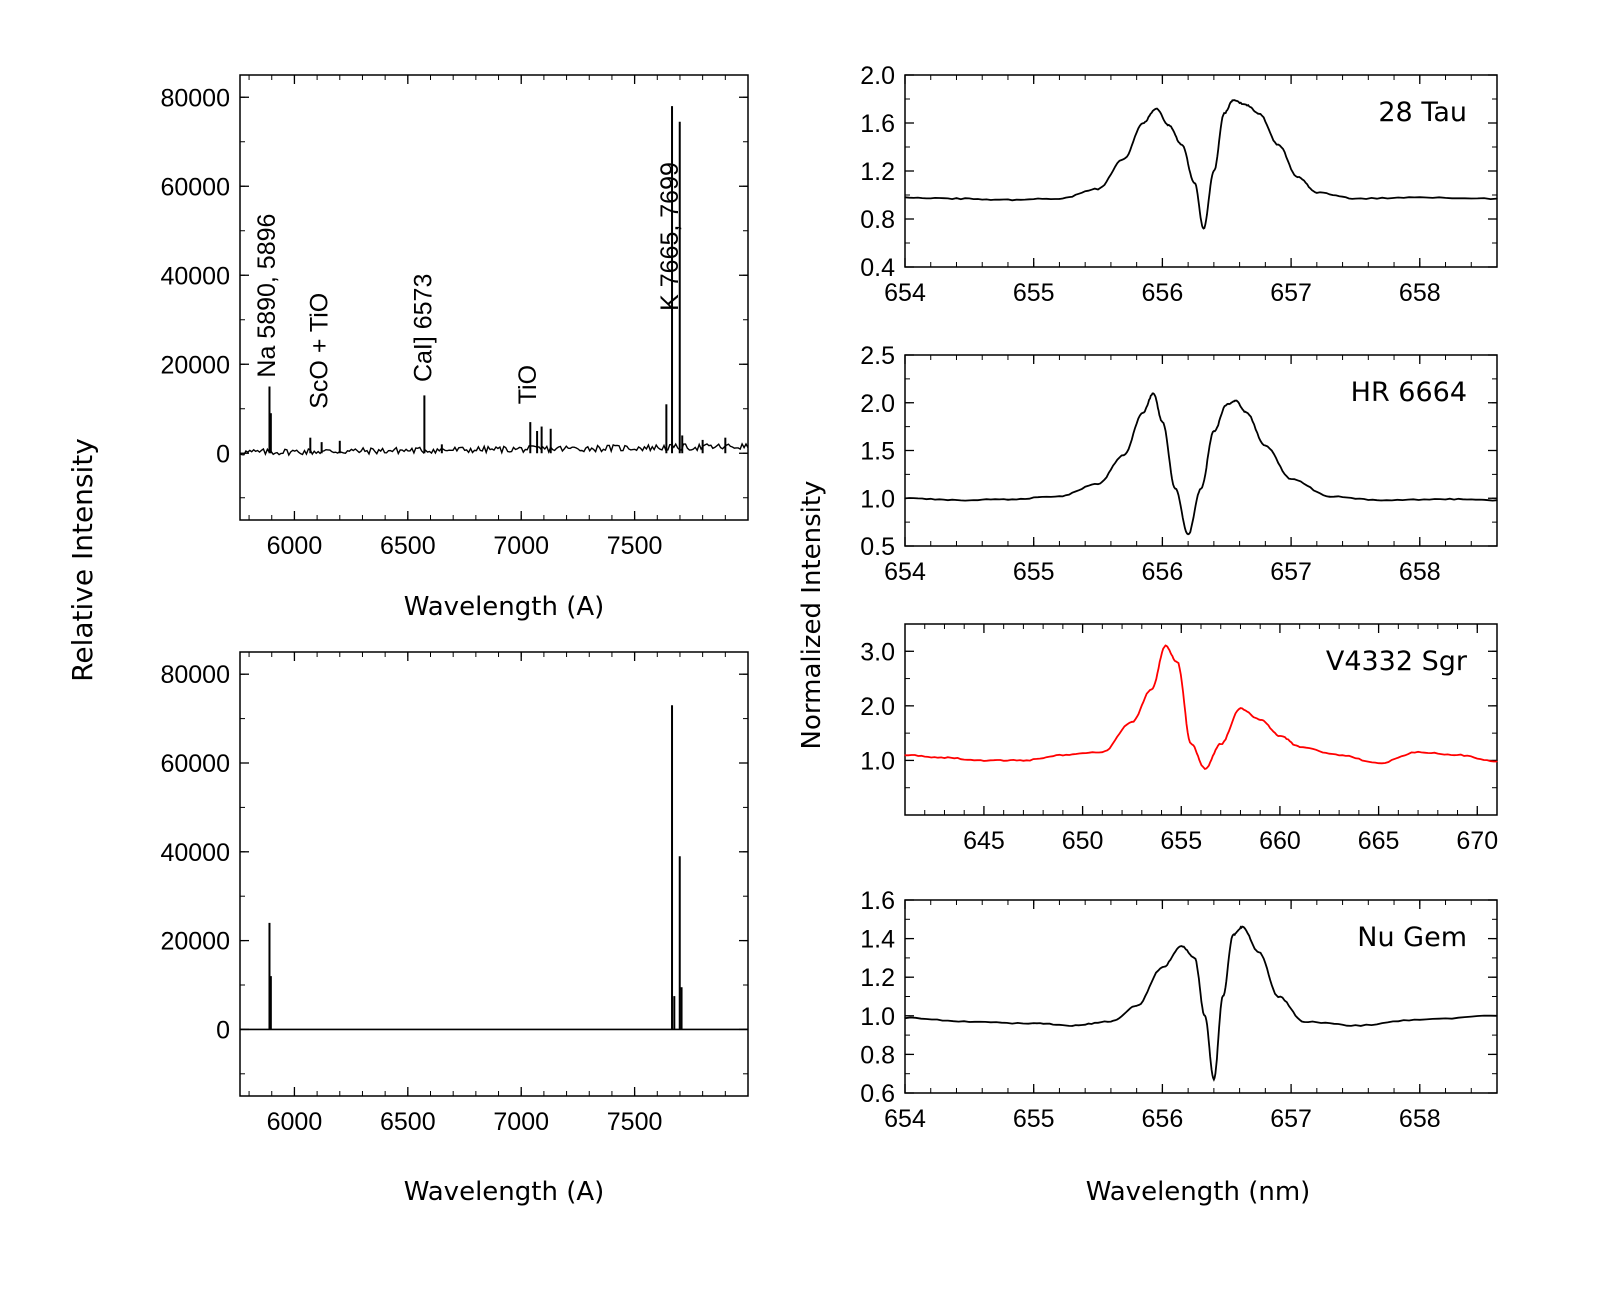  I want to click on series-line, so click(1201, 707).